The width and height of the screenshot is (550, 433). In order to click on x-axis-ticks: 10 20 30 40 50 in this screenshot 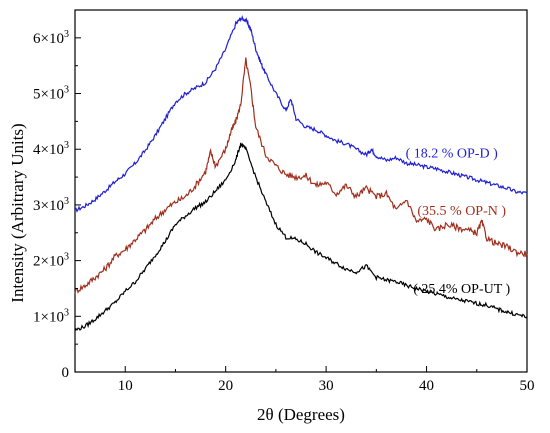, I will do `click(304, 380)`.